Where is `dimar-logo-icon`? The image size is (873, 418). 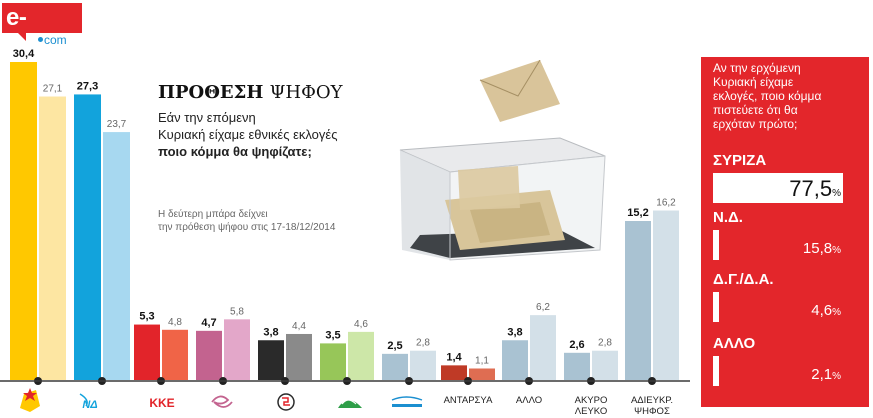 dimar-logo-icon is located at coordinates (222, 401).